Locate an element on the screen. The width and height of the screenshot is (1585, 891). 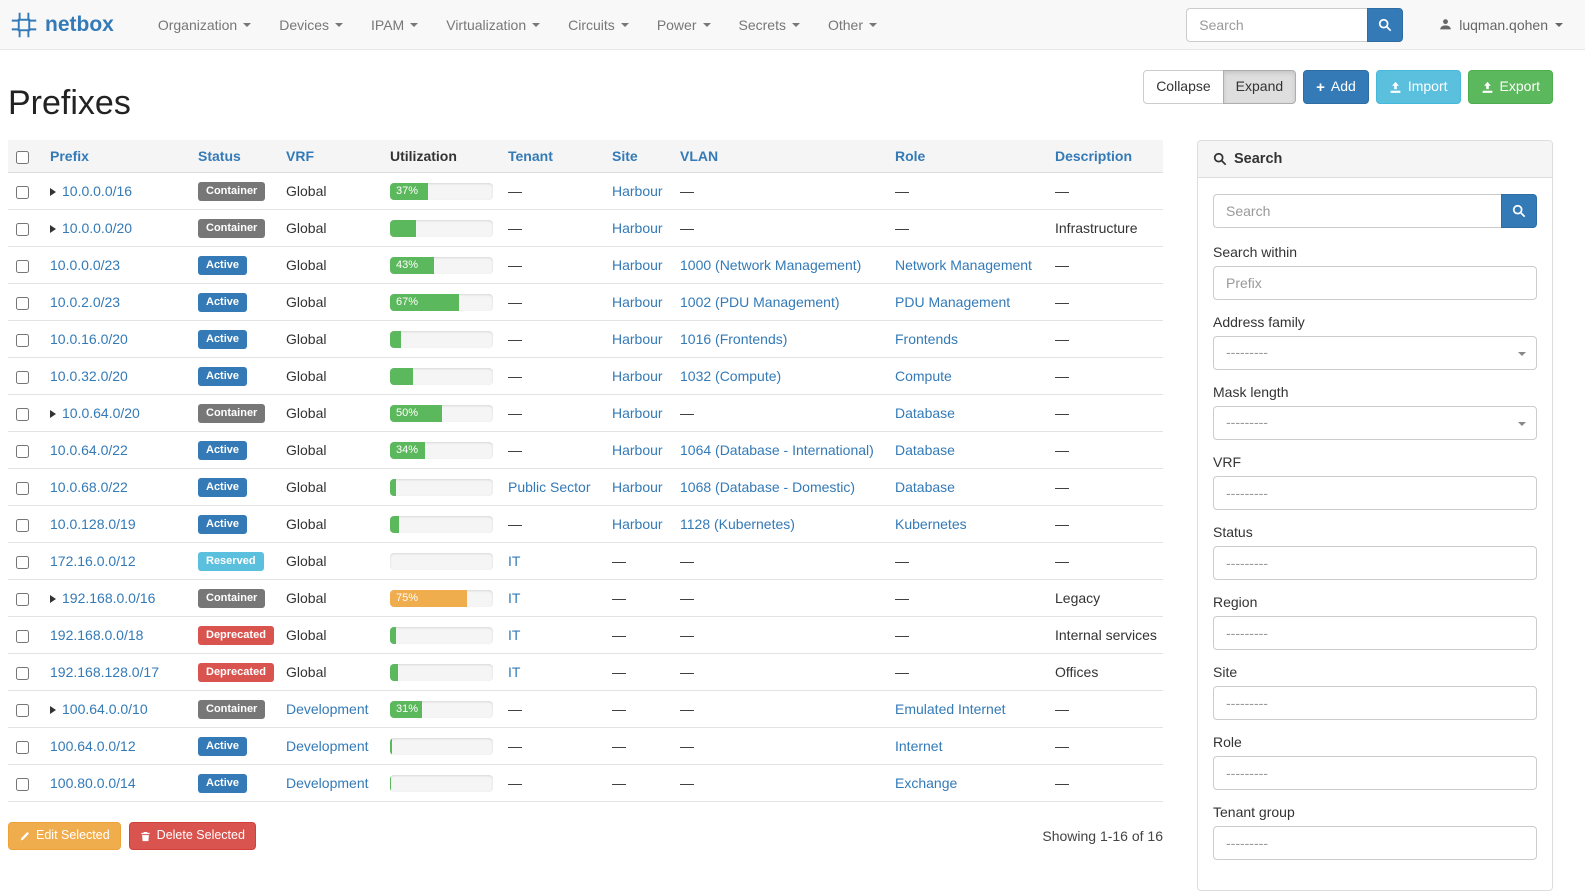
nav-menu-virtualization: Virtualization is located at coordinates (493, 25).